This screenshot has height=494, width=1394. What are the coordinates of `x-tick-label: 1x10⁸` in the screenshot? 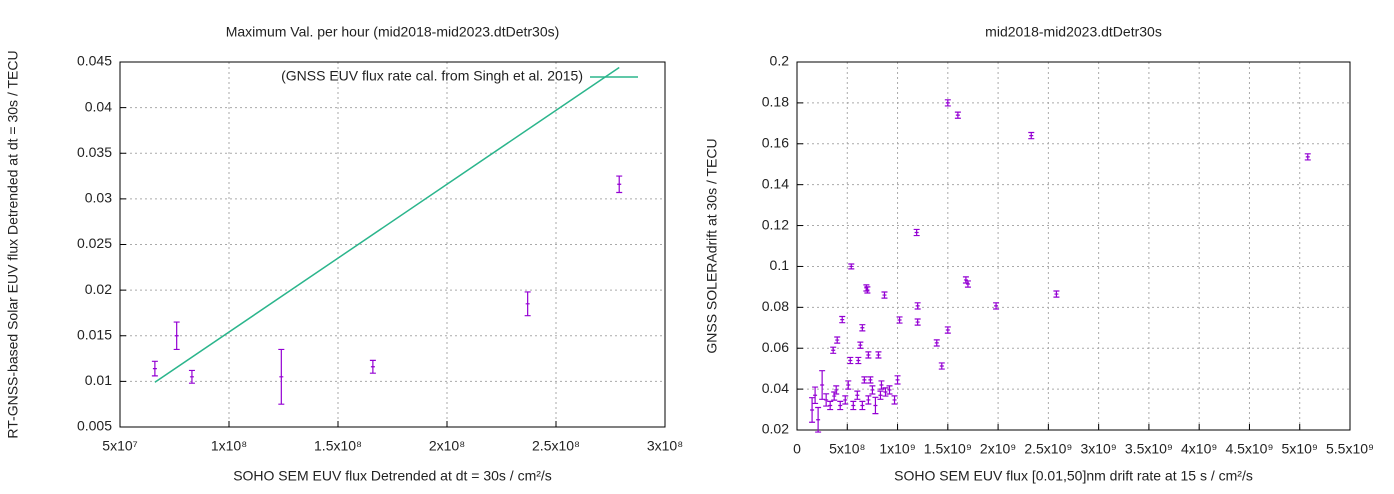 It's located at (229, 446).